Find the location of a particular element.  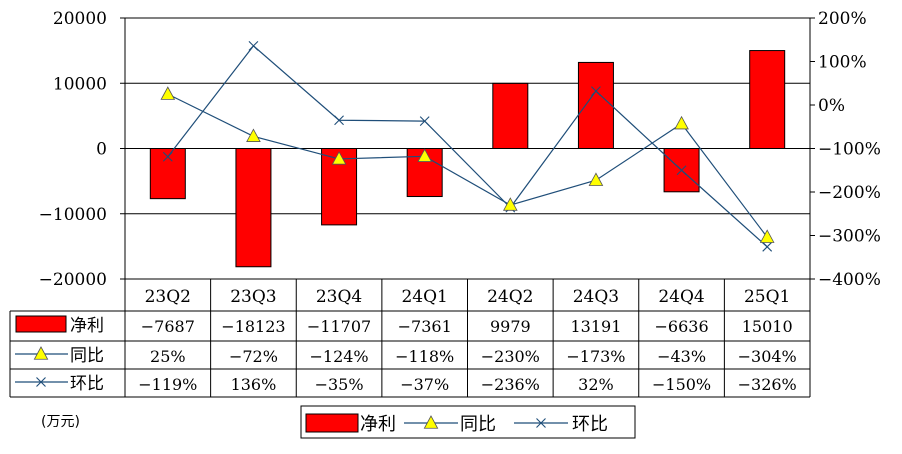

marker-huanbi-25Q1 is located at coordinates (767, 246).